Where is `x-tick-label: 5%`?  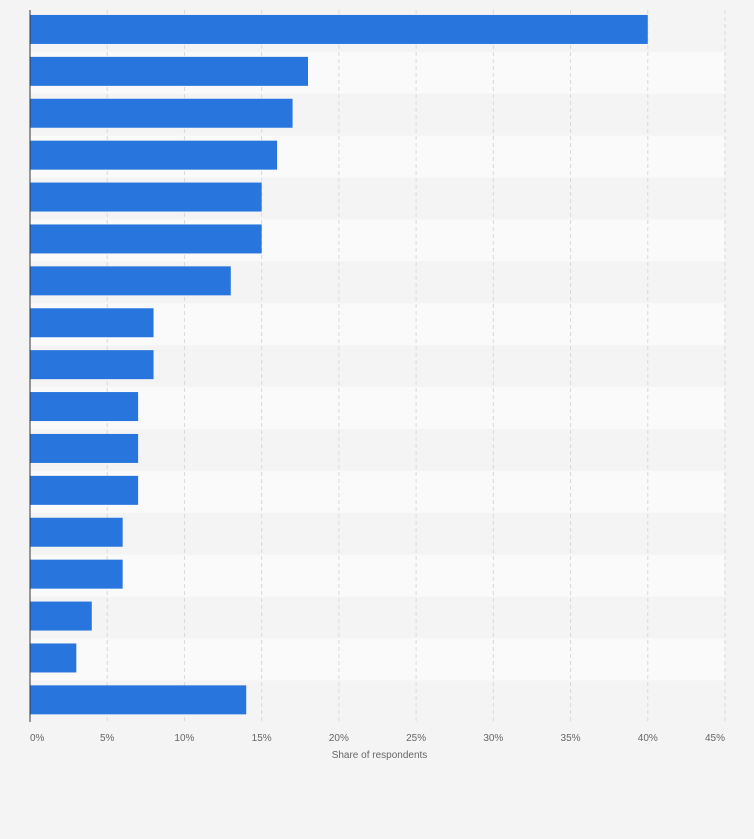
x-tick-label: 5% is located at coordinates (107, 738).